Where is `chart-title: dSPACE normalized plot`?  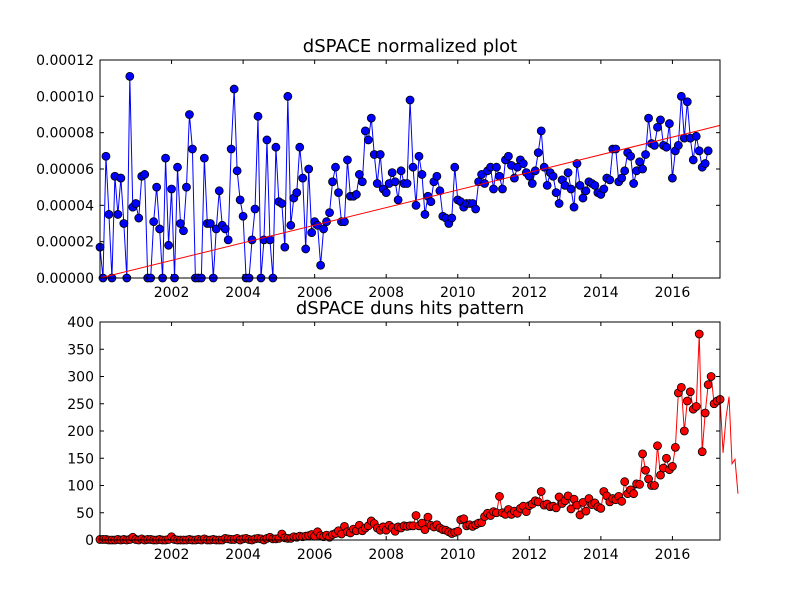 chart-title: dSPACE normalized plot is located at coordinates (410, 46).